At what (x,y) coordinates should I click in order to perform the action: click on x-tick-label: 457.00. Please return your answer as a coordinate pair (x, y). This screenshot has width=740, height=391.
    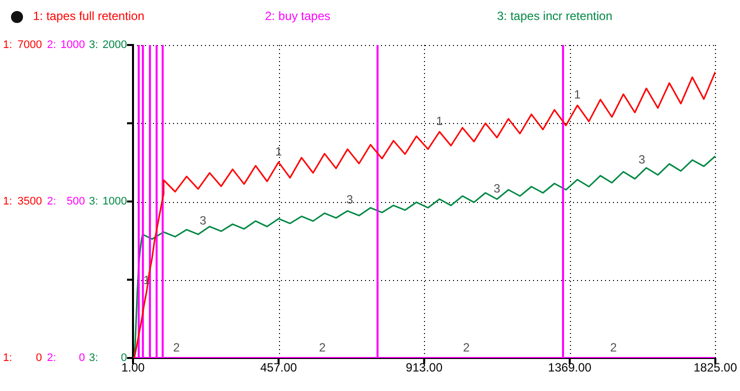
    Looking at the image, I should click on (279, 367).